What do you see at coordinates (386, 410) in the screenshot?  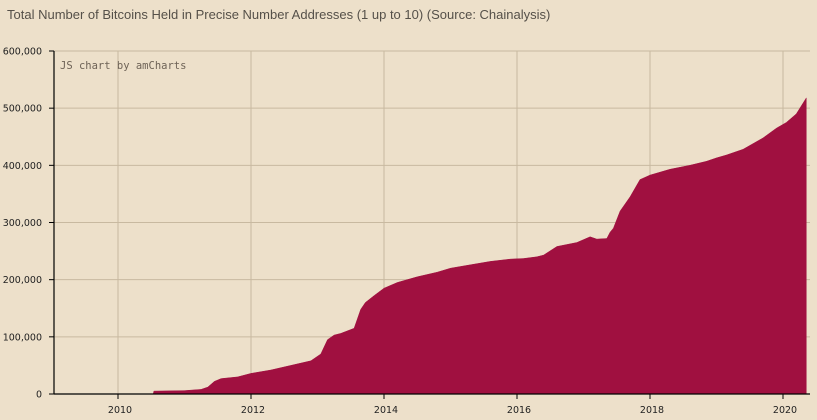 I see `x-tick-label: 2014` at bounding box center [386, 410].